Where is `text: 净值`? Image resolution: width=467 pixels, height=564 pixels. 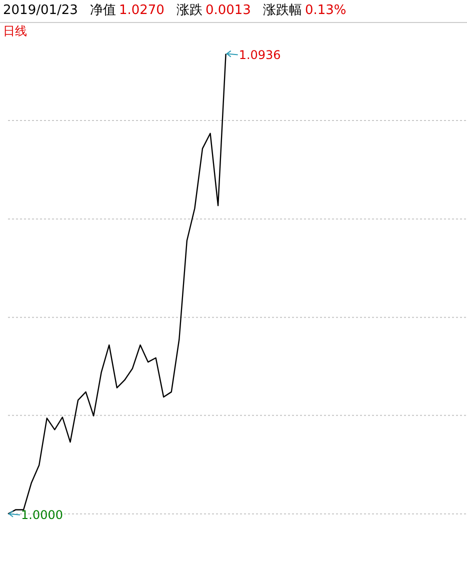 text: 净值 is located at coordinates (103, 10).